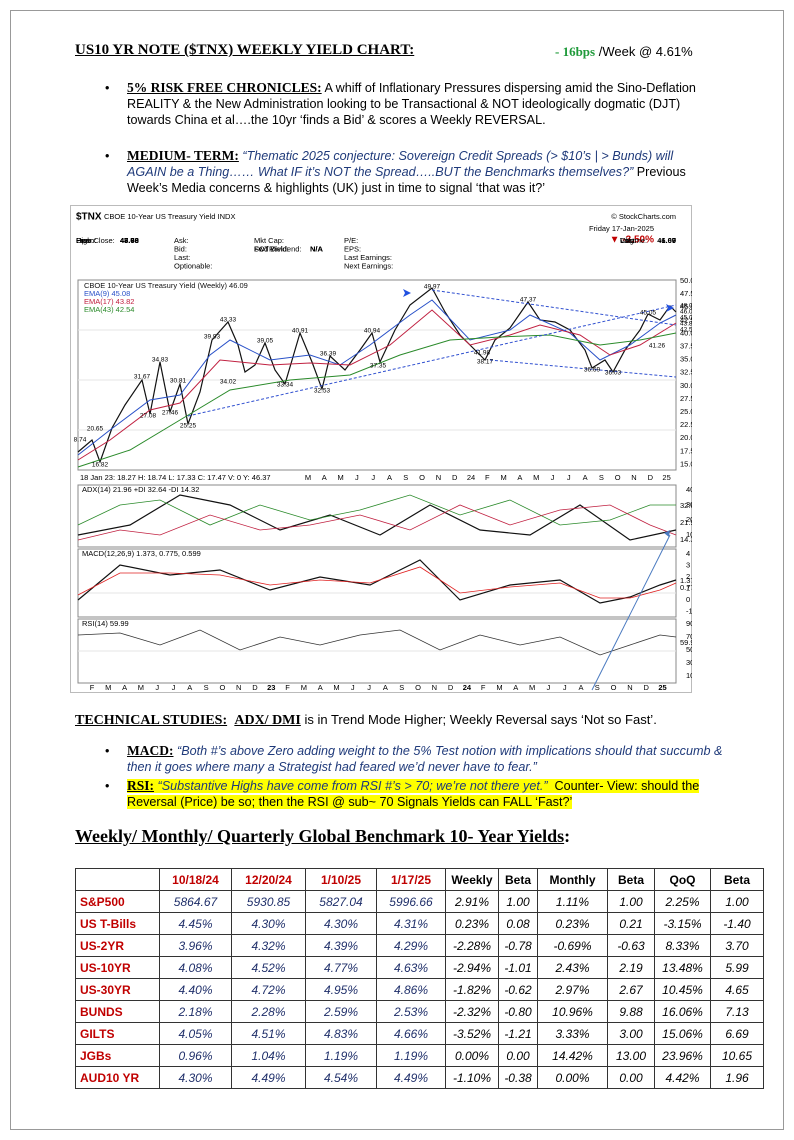  I want to click on axis-label: 22.5, so click(686, 424).